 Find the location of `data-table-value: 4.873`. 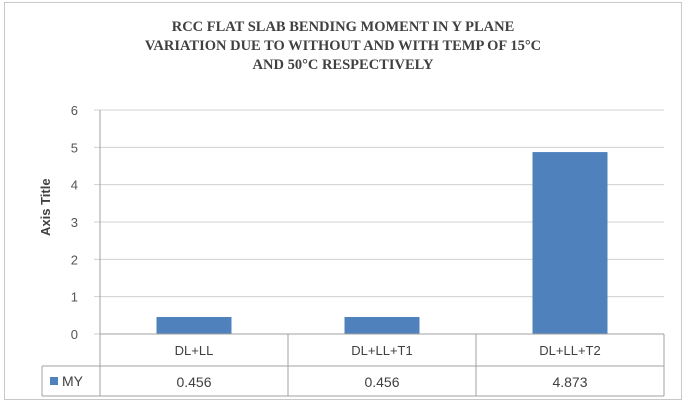

data-table-value: 4.873 is located at coordinates (569, 382).